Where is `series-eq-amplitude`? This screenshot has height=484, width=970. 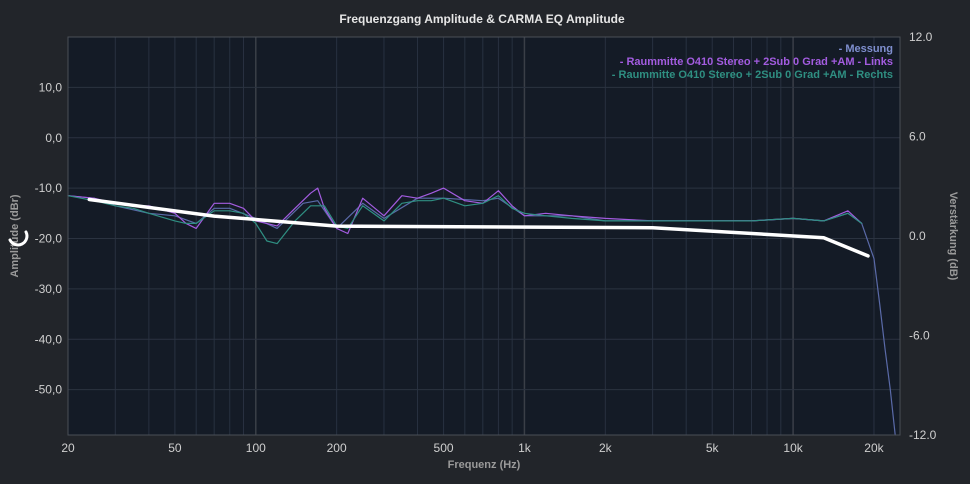
series-eq-amplitude is located at coordinates (478, 227).